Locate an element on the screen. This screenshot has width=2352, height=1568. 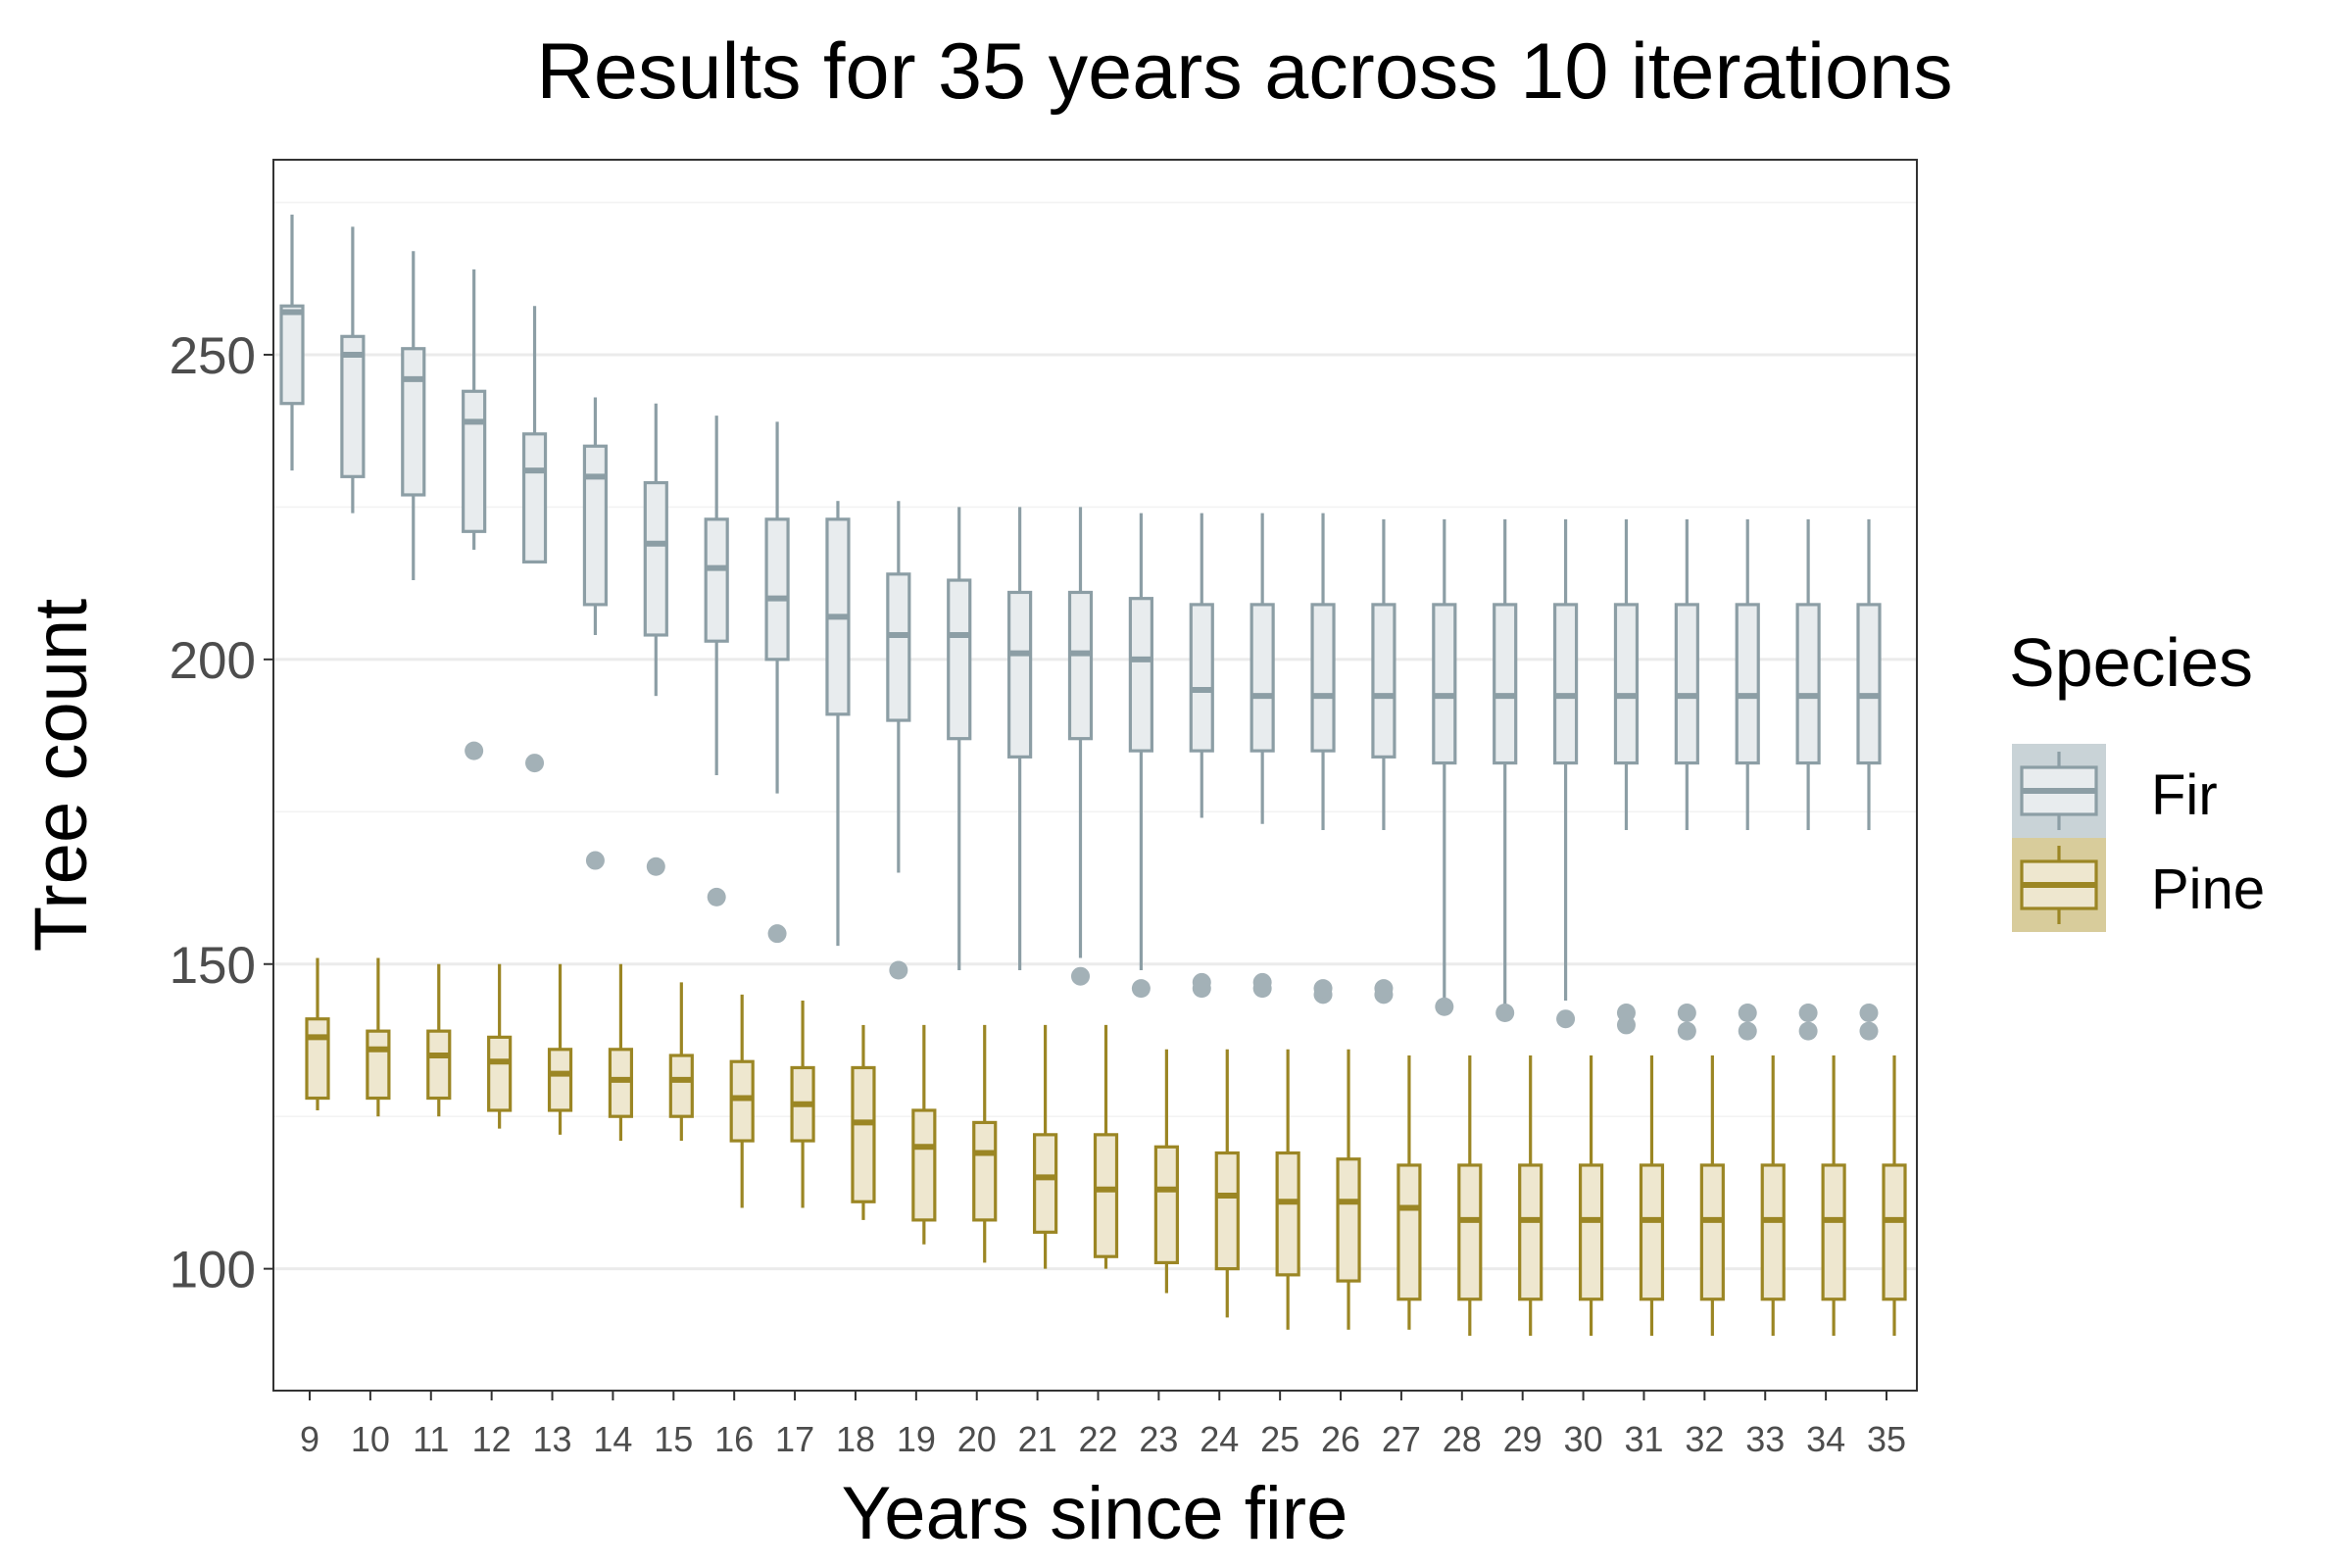
x-tick-label: 33 is located at coordinates (1765, 1439).